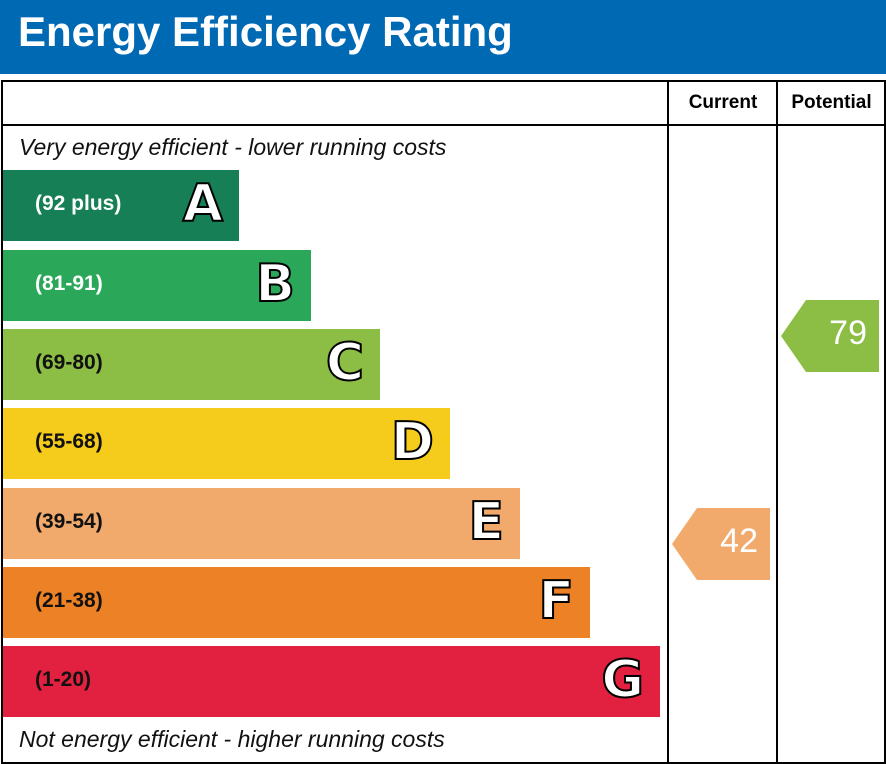 This screenshot has height=764, width=886. I want to click on band-letter: B, so click(275, 284).